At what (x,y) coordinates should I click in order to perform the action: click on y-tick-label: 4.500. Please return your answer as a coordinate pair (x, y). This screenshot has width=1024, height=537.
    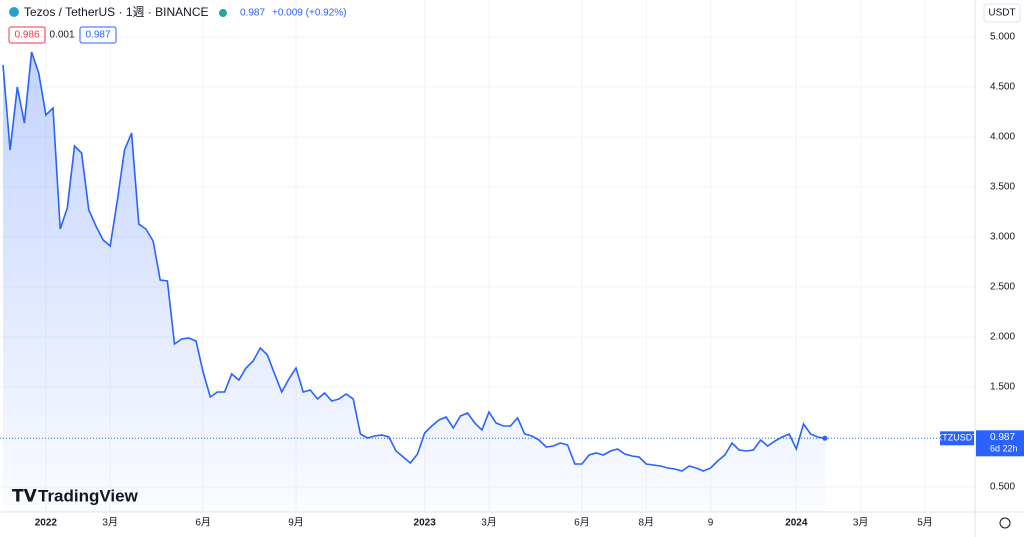
    Looking at the image, I should click on (1002, 87).